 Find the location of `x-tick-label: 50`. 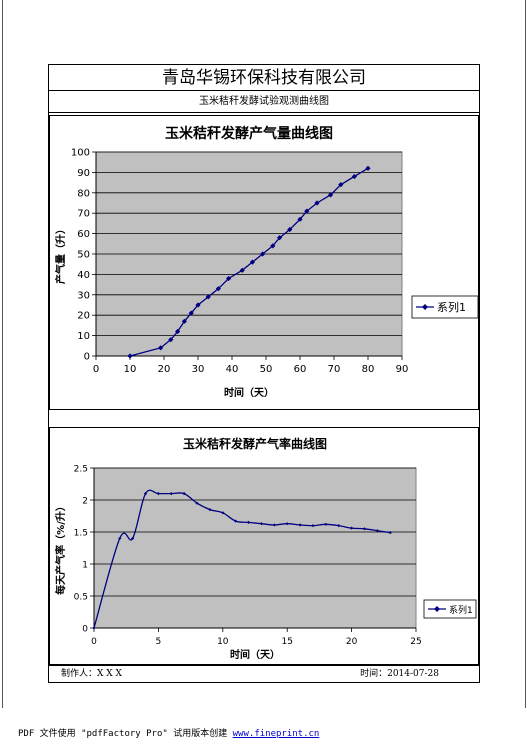

x-tick-label: 50 is located at coordinates (266, 369).